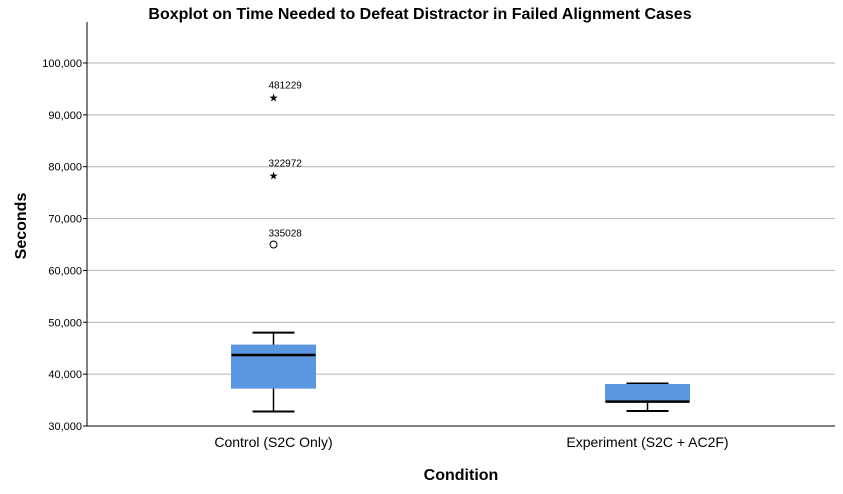 The height and width of the screenshot is (494, 843). I want to click on outlier-label: 322972, so click(286, 163).